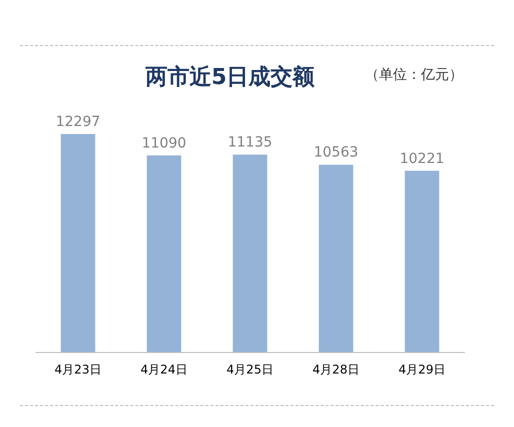 The image size is (514, 427). What do you see at coordinates (78, 122) in the screenshot?
I see `data-label: 12297` at bounding box center [78, 122].